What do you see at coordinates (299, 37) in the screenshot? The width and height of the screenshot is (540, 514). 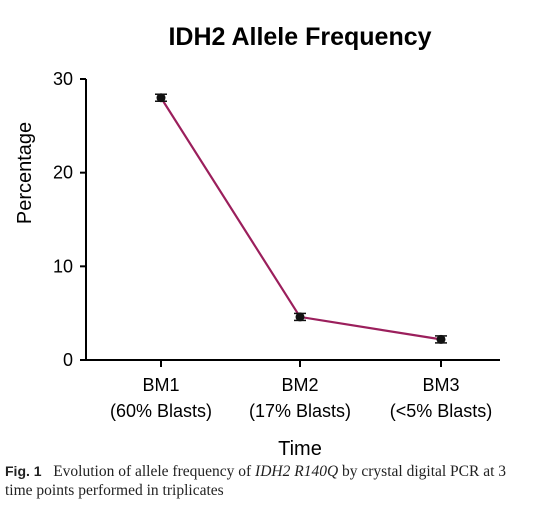 I see `chart-title: IDH2 Allele Frequency` at bounding box center [299, 37].